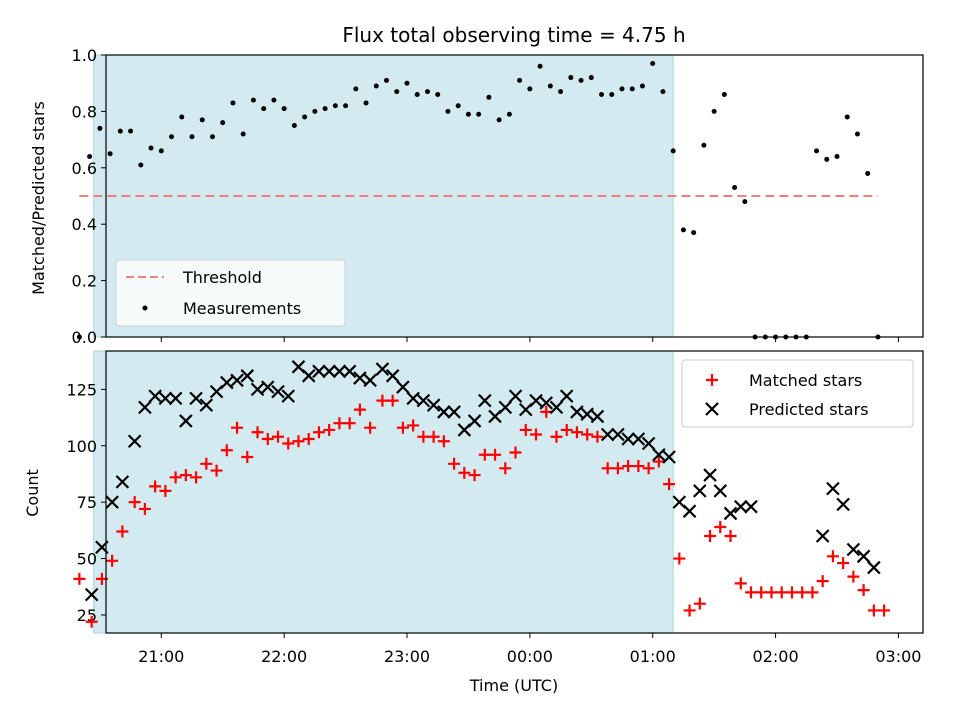 This screenshot has height=724, width=960. Describe the element at coordinates (84, 337) in the screenshot. I see `ratio-y-tick-label: 0.0` at that location.